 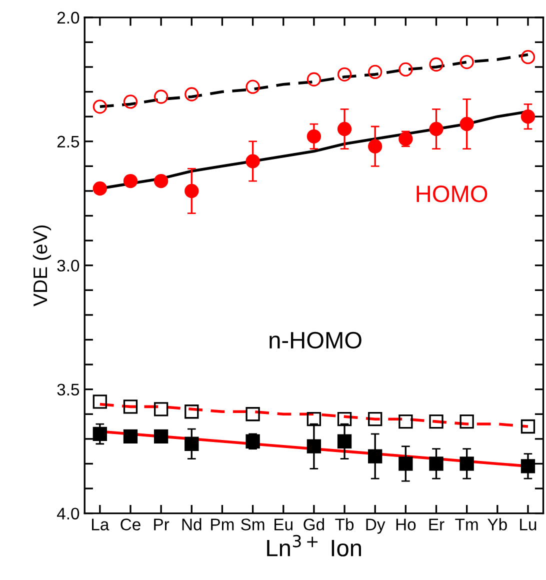 What do you see at coordinates (68, 18) in the screenshot?
I see `y-tick-label: 2.0` at bounding box center [68, 18].